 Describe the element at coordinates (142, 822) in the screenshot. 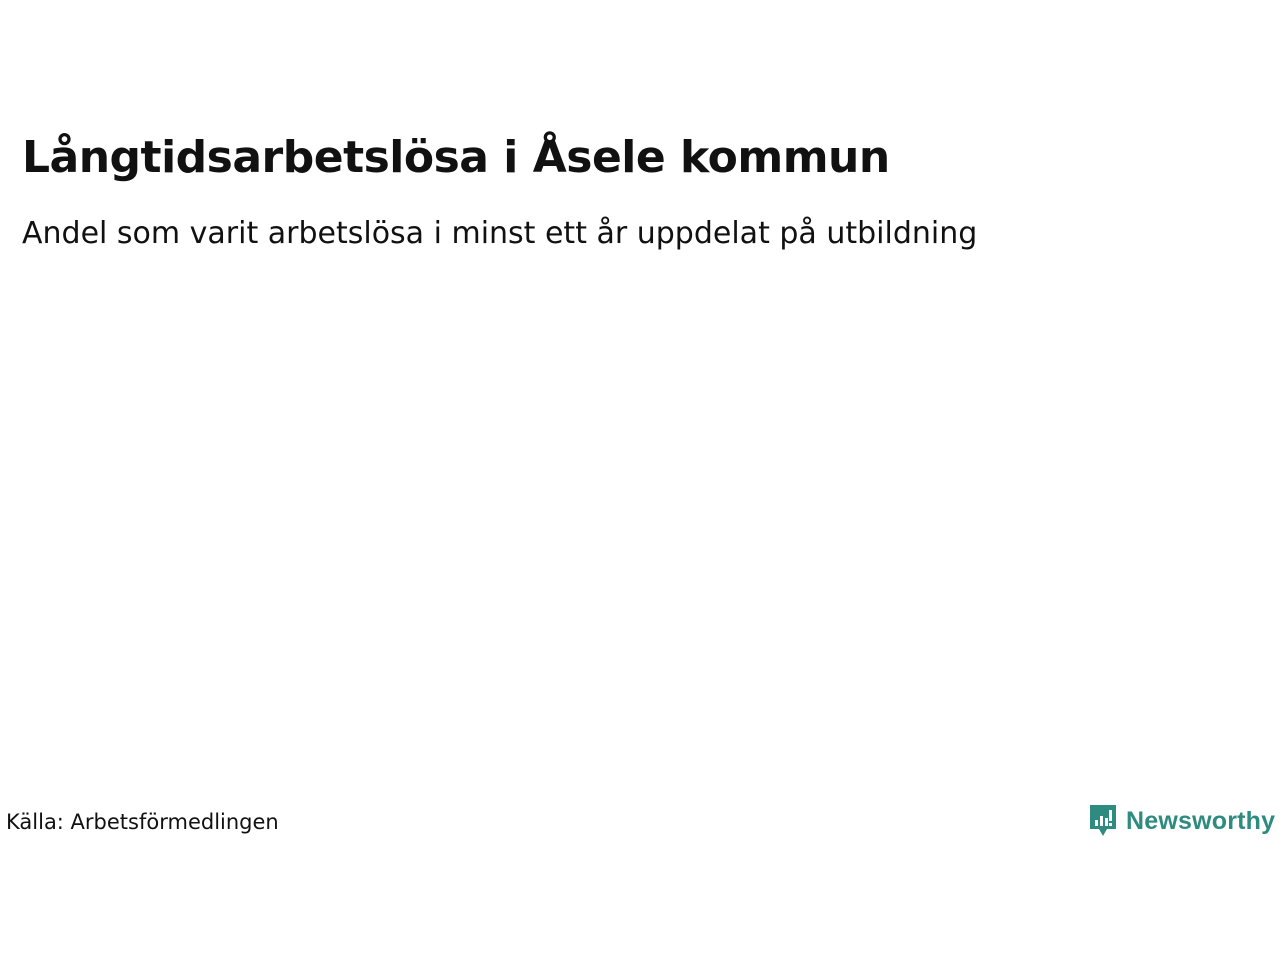

I see `source-note: Källa: Arbetsförmedlingen` at that location.